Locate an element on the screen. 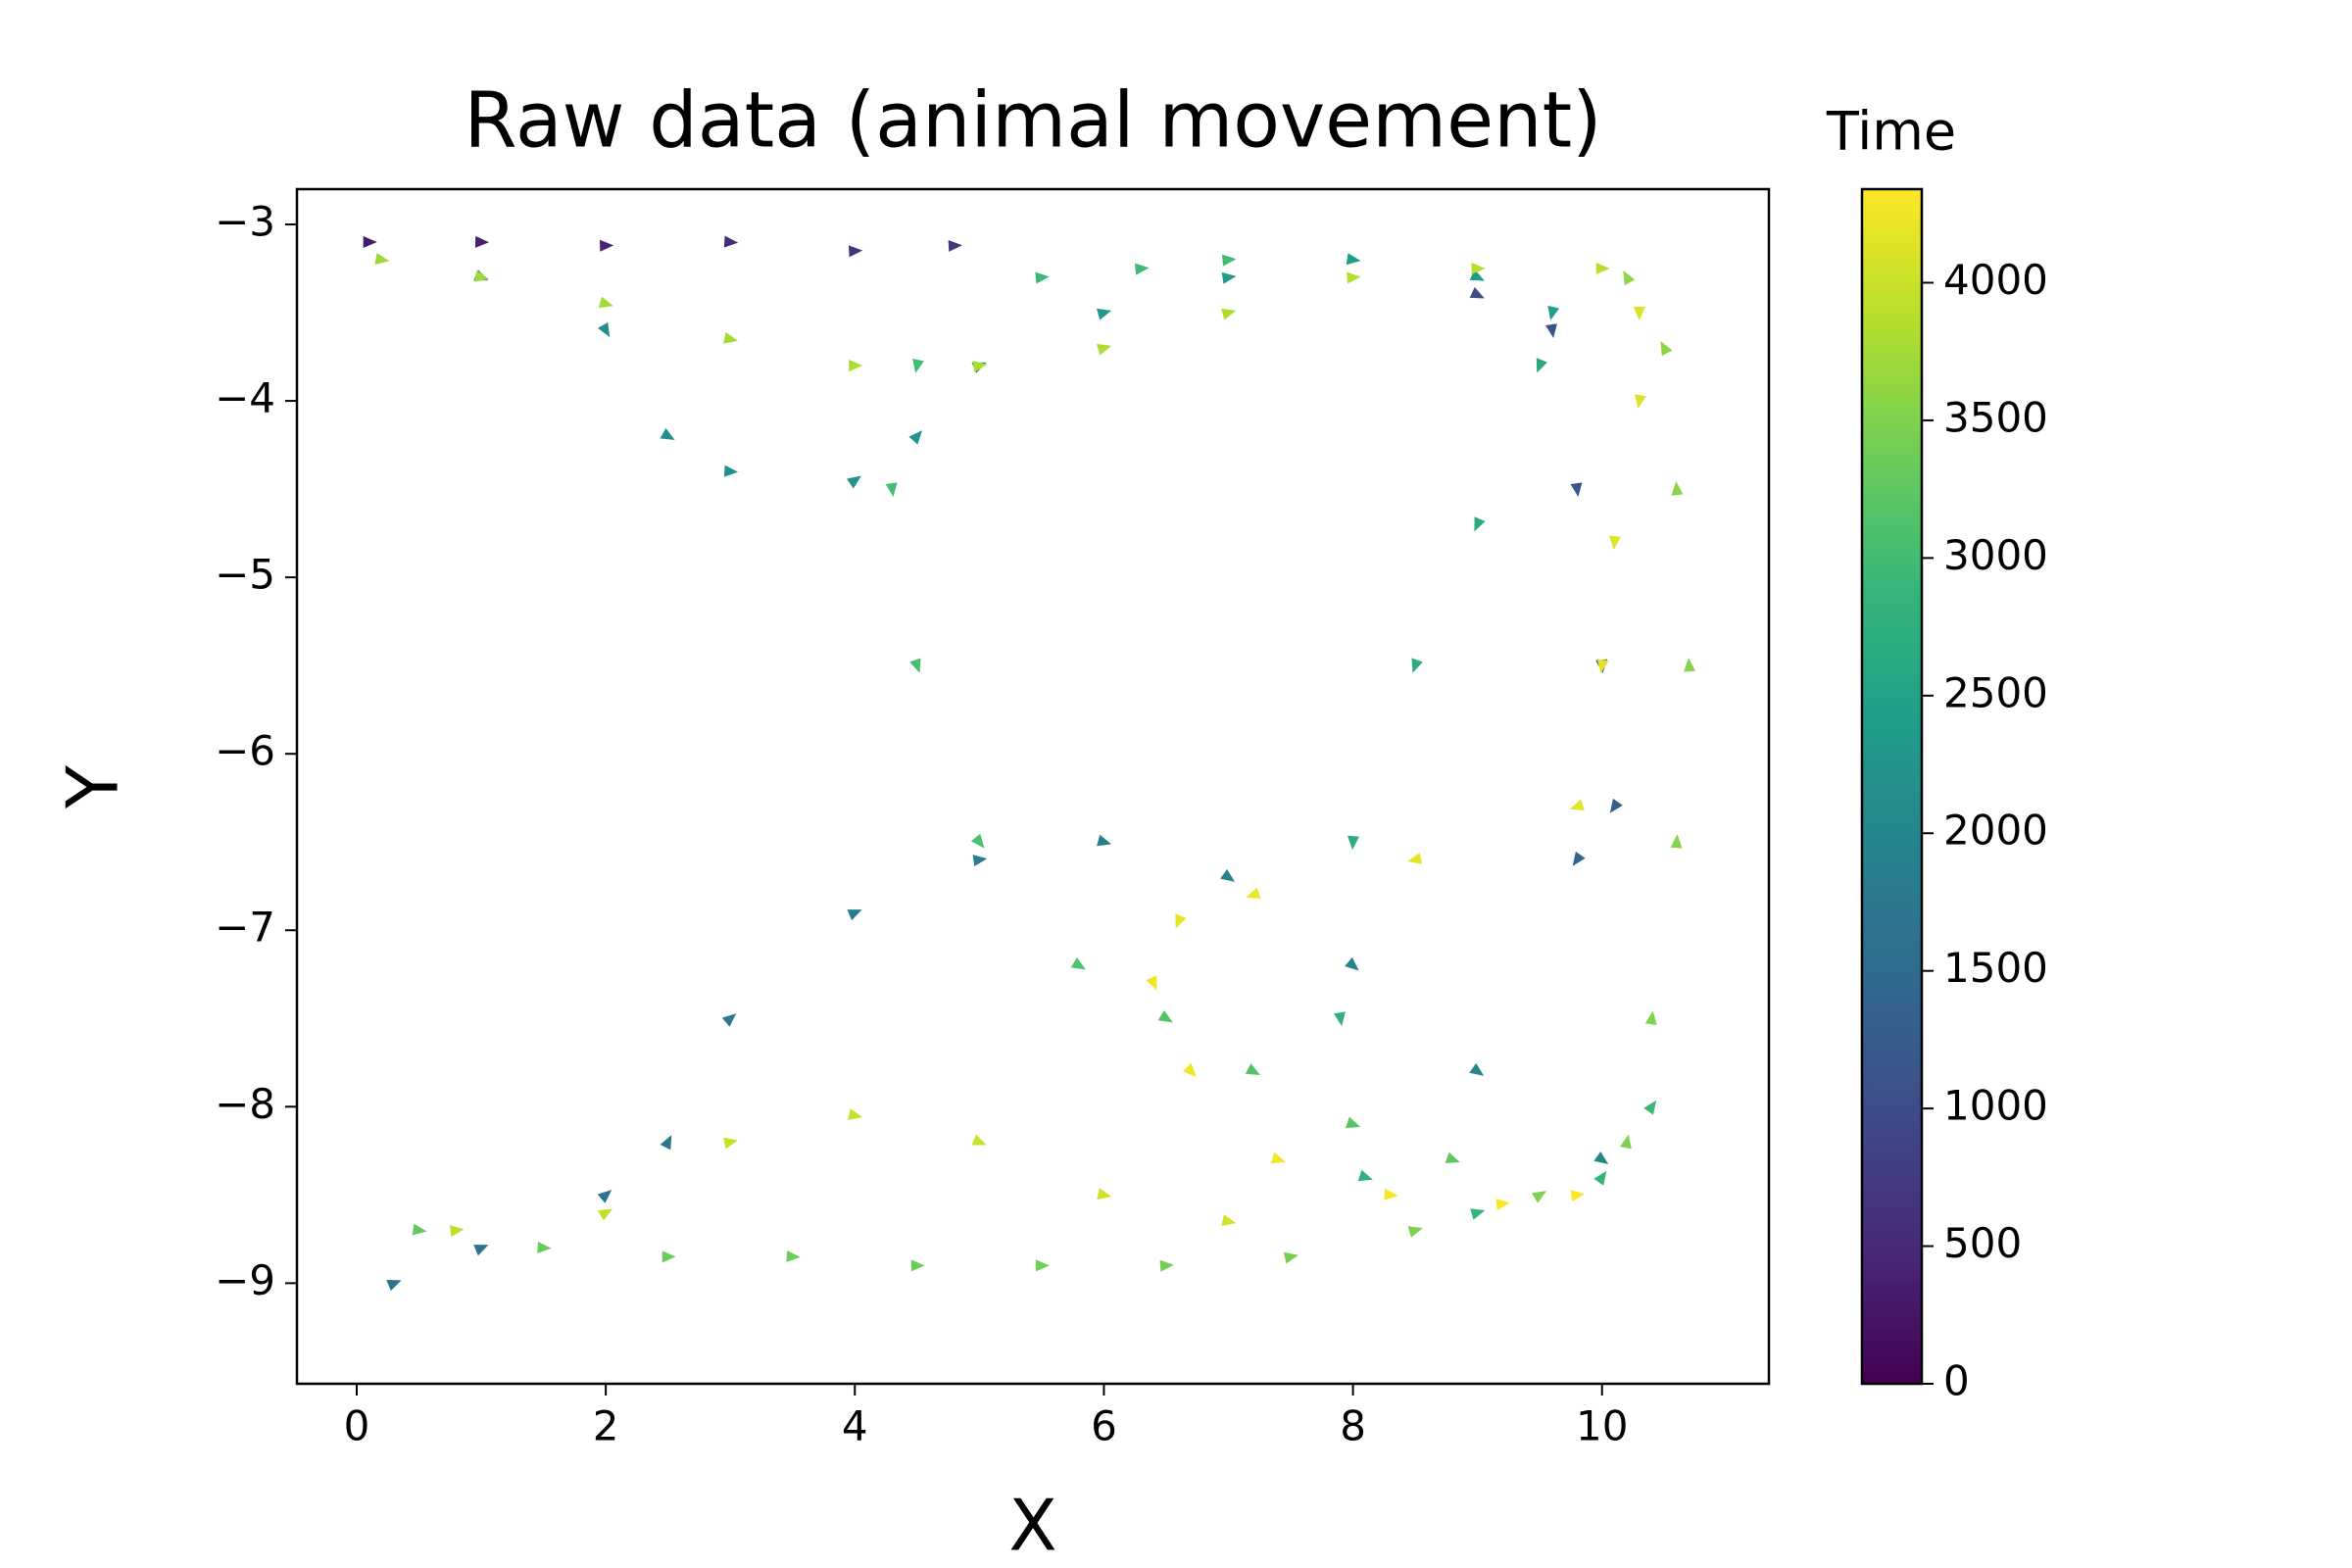  colorbar-label: Time is located at coordinates (1891, 132).